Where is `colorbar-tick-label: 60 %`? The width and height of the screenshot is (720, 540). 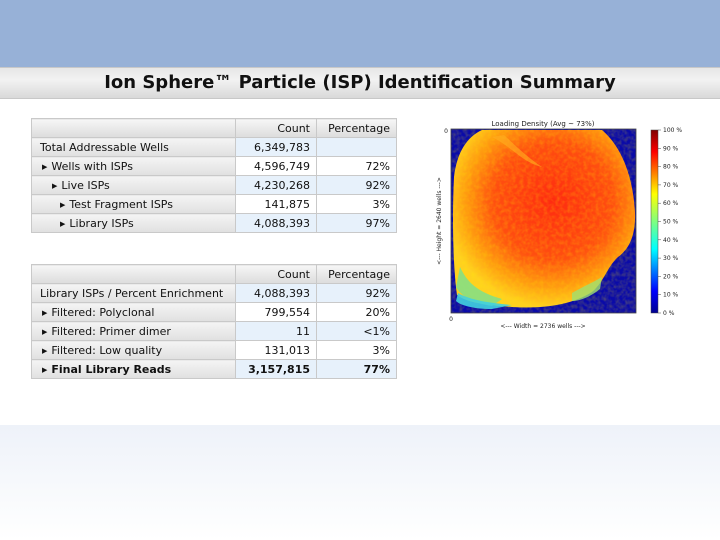 colorbar-tick-label: 60 % is located at coordinates (671, 203).